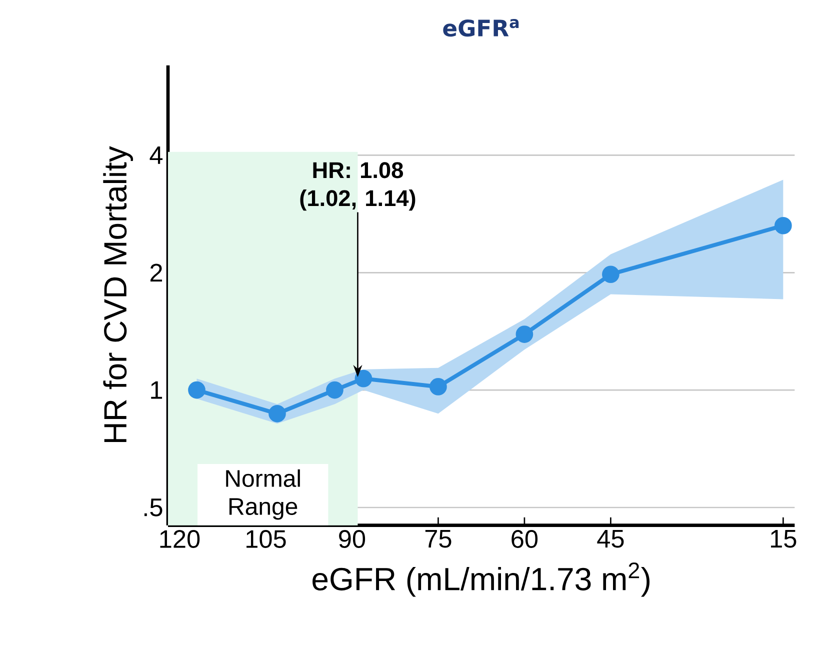  What do you see at coordinates (358, 186) in the screenshot?
I see `annotation: HR: 1.08 (1.02, 1.14)` at bounding box center [358, 186].